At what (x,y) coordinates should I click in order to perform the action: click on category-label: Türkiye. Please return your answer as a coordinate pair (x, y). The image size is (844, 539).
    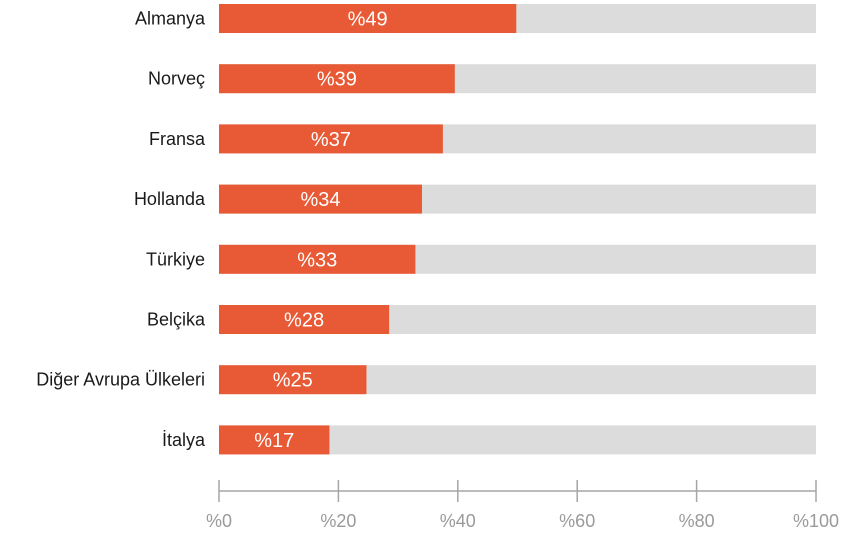
    Looking at the image, I should click on (175, 259).